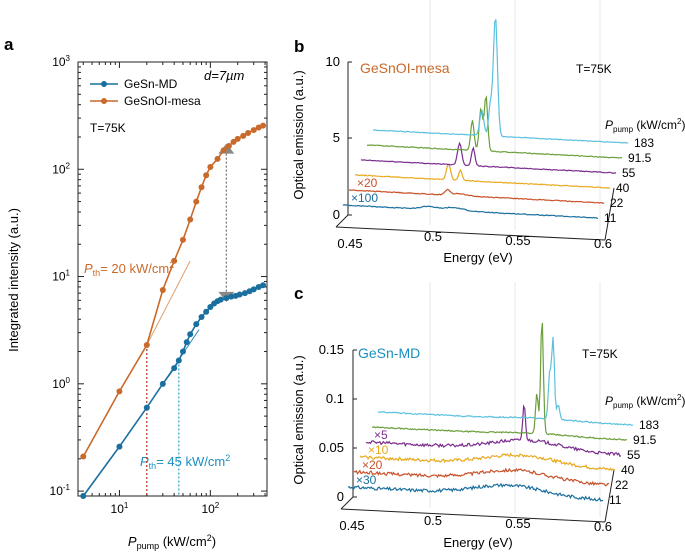  Describe the element at coordinates (517, 523) in the screenshot. I see `panel-c-xtick-0.55: 0.55` at that location.